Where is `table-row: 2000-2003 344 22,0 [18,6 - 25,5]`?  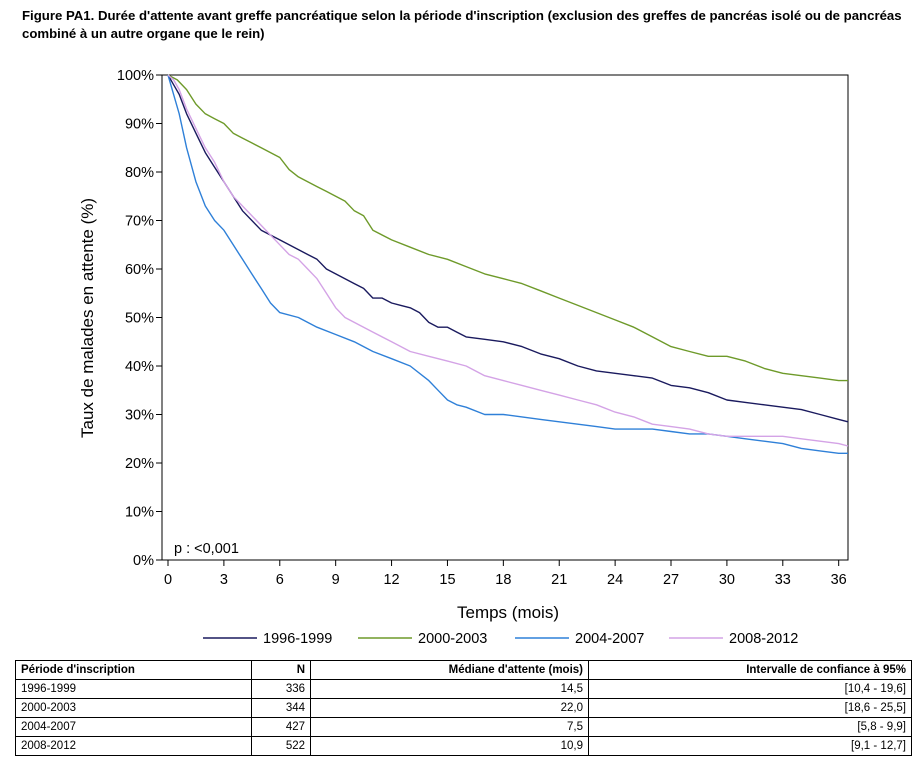
table-row: 2000-2003 344 22,0 [18,6 - 25,5] is located at coordinates (463, 708).